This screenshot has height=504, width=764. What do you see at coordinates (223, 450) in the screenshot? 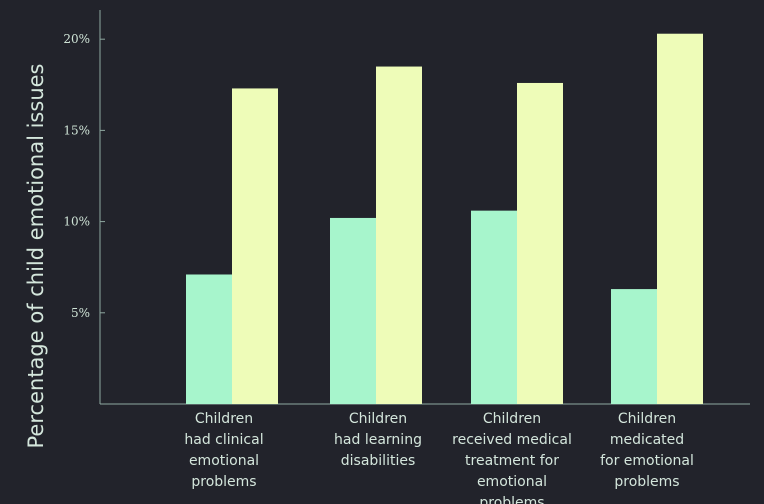
I see `x-category-label: Children had clinical emotional problems` at bounding box center [223, 450].